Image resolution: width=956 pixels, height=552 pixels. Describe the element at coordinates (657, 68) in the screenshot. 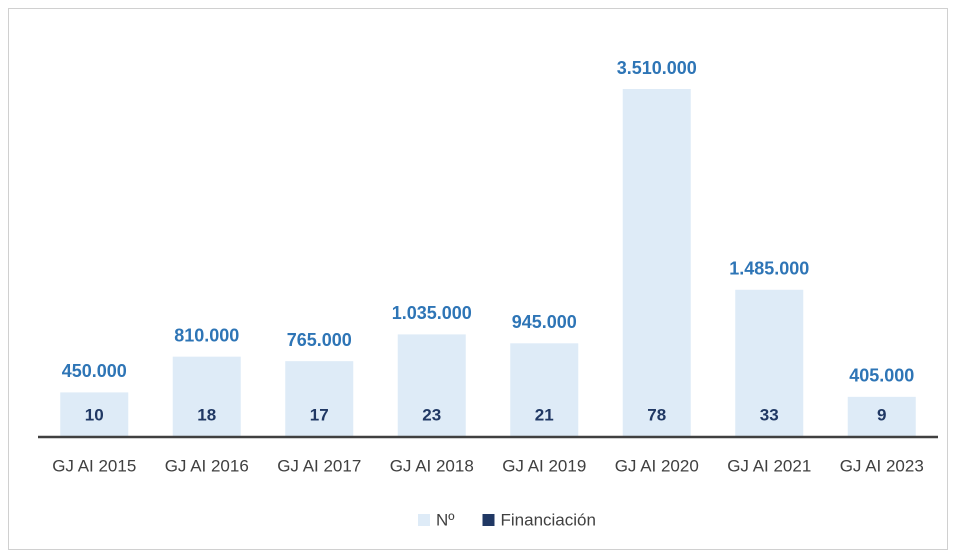

I see `value-label: 3.510.000` at that location.